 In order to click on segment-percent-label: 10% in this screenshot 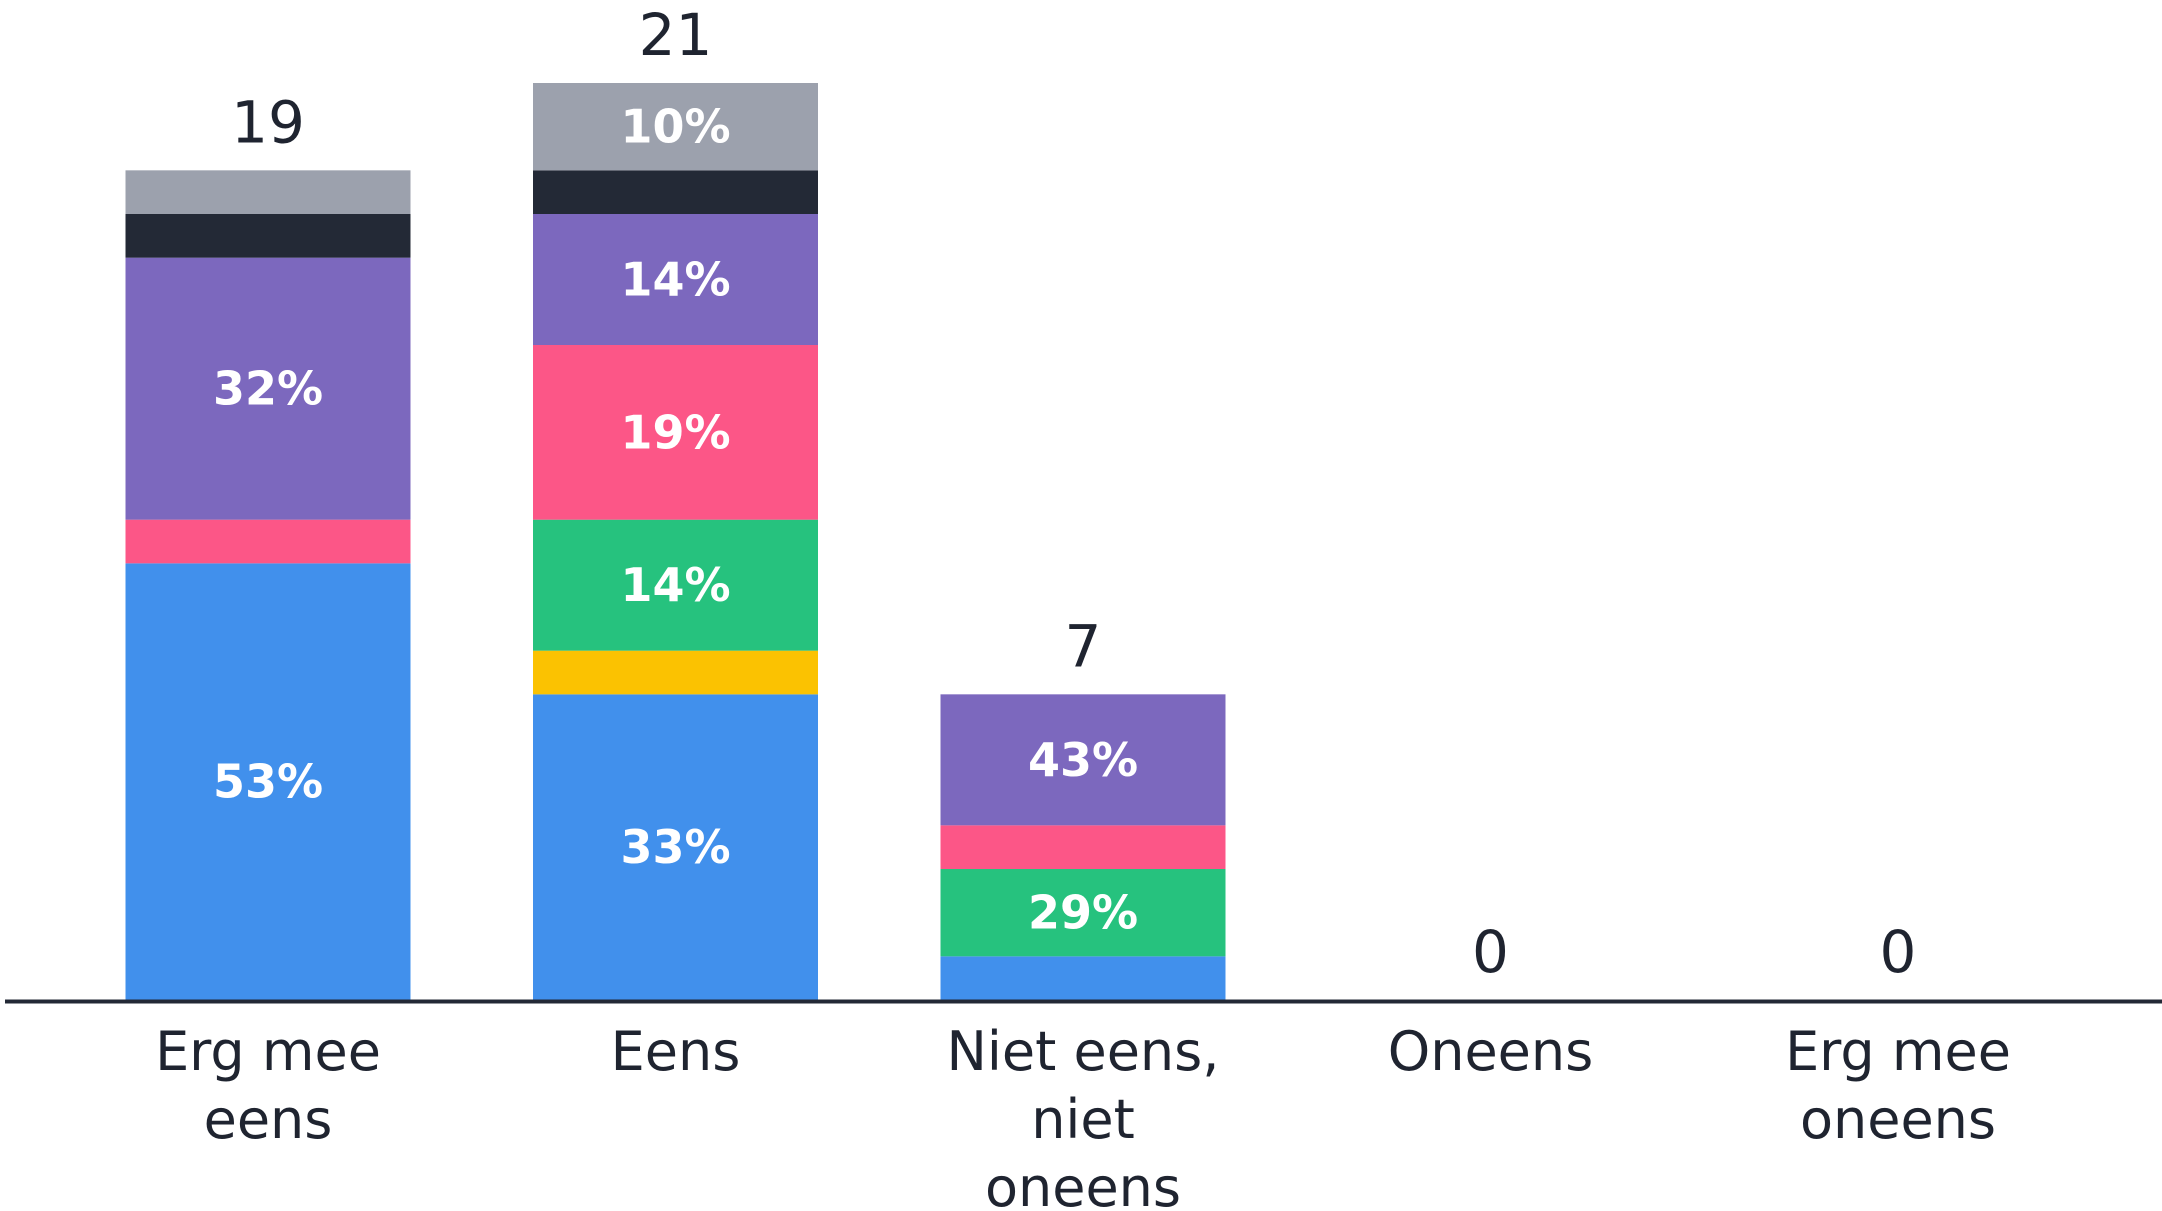, I will do `click(675, 127)`.